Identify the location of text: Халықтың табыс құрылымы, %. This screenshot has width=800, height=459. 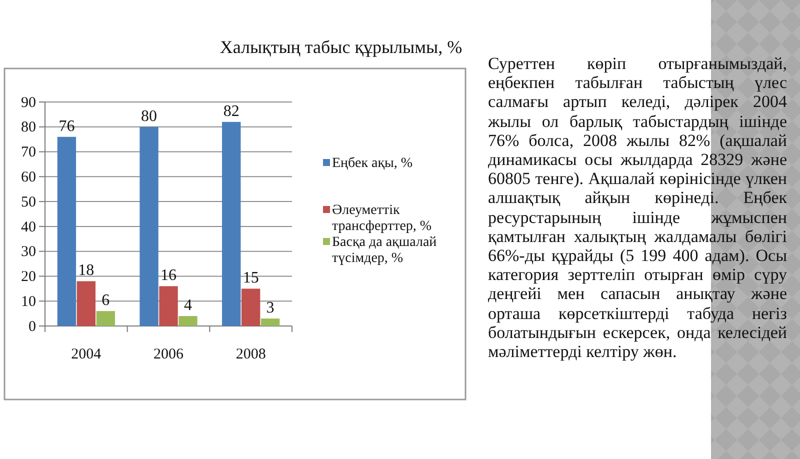
(341, 47).